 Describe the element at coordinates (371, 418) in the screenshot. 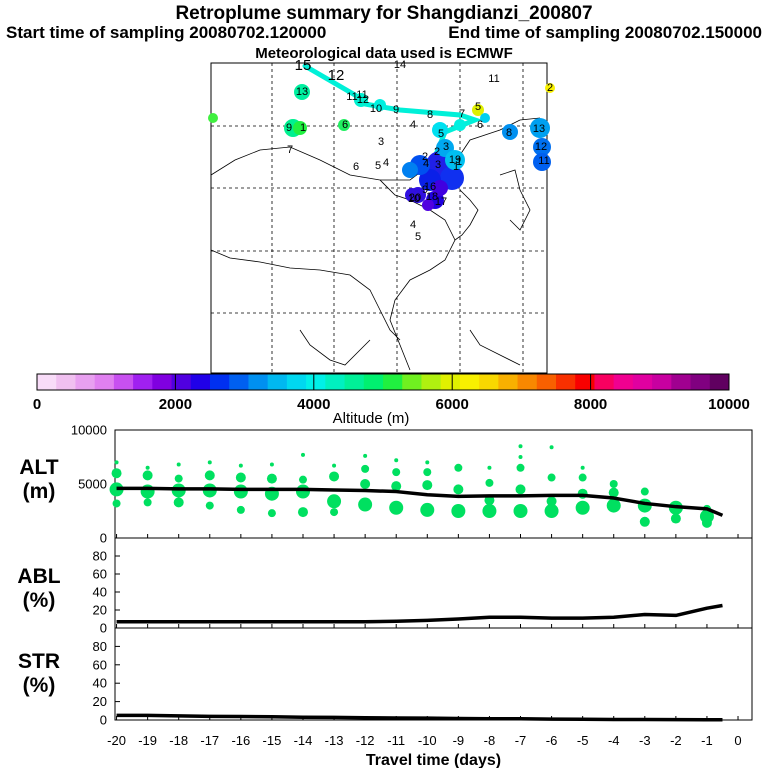

I see `colorbar-label: Altitude (m)` at that location.